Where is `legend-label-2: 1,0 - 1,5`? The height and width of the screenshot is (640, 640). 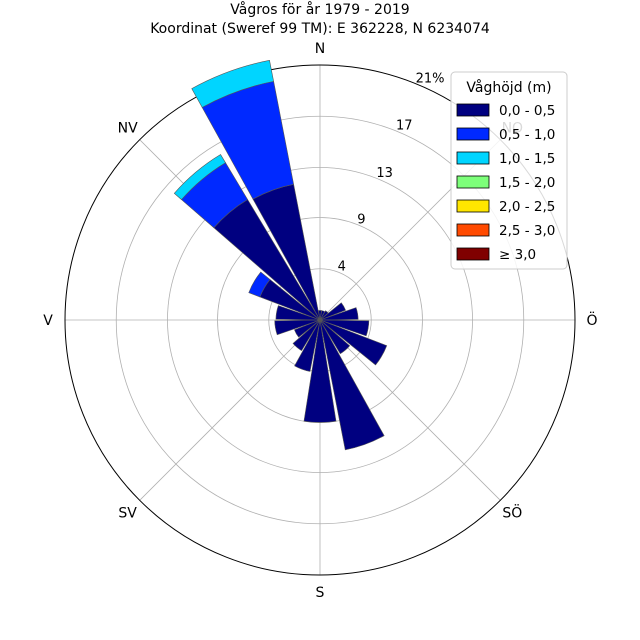 legend-label-2: 1,0 - 1,5 is located at coordinates (527, 159).